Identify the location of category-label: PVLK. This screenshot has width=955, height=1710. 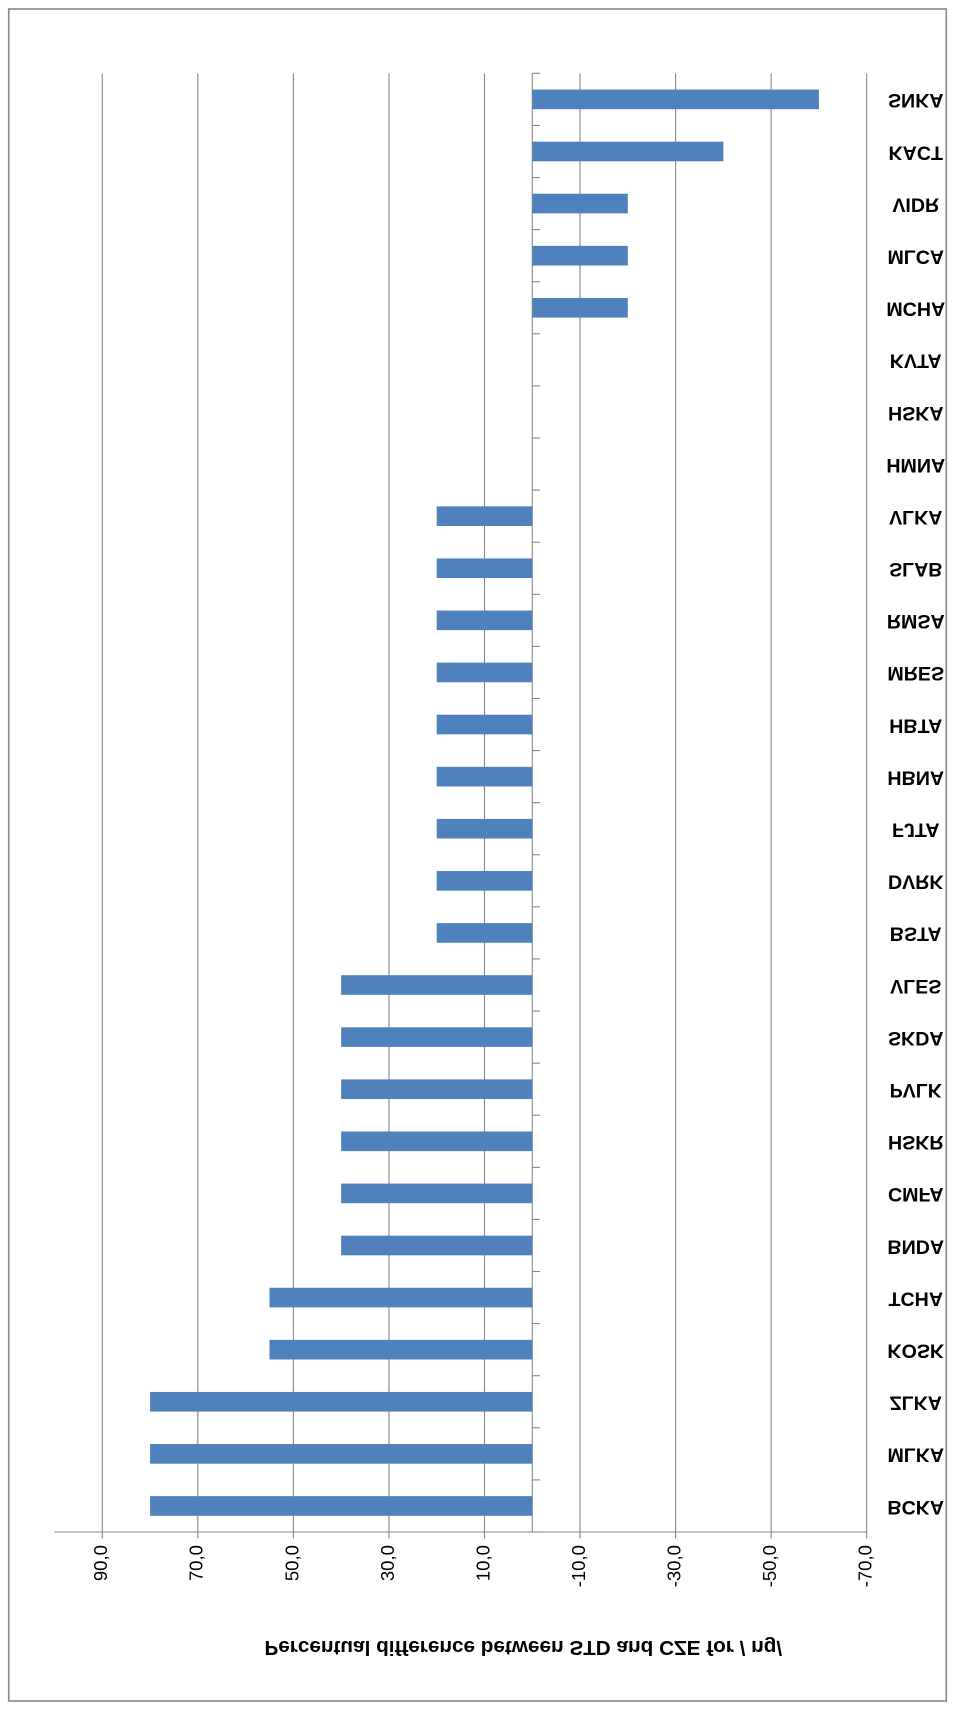
(916, 1090).